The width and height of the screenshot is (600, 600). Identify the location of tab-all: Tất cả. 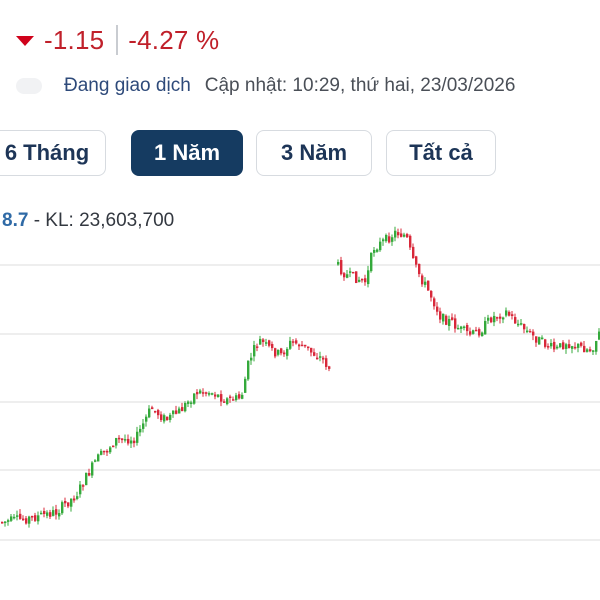
(441, 153).